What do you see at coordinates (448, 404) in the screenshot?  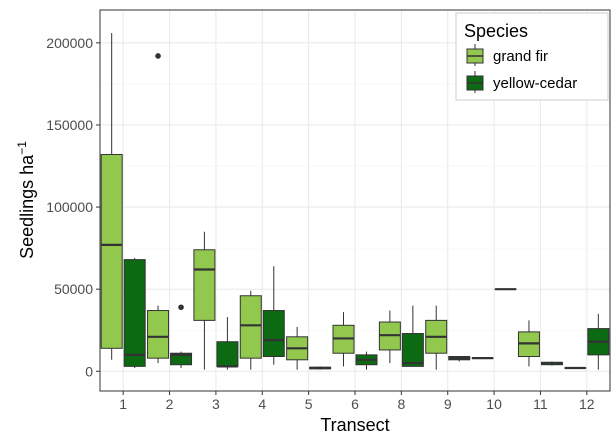 I see `x-tick-label: 9` at bounding box center [448, 404].